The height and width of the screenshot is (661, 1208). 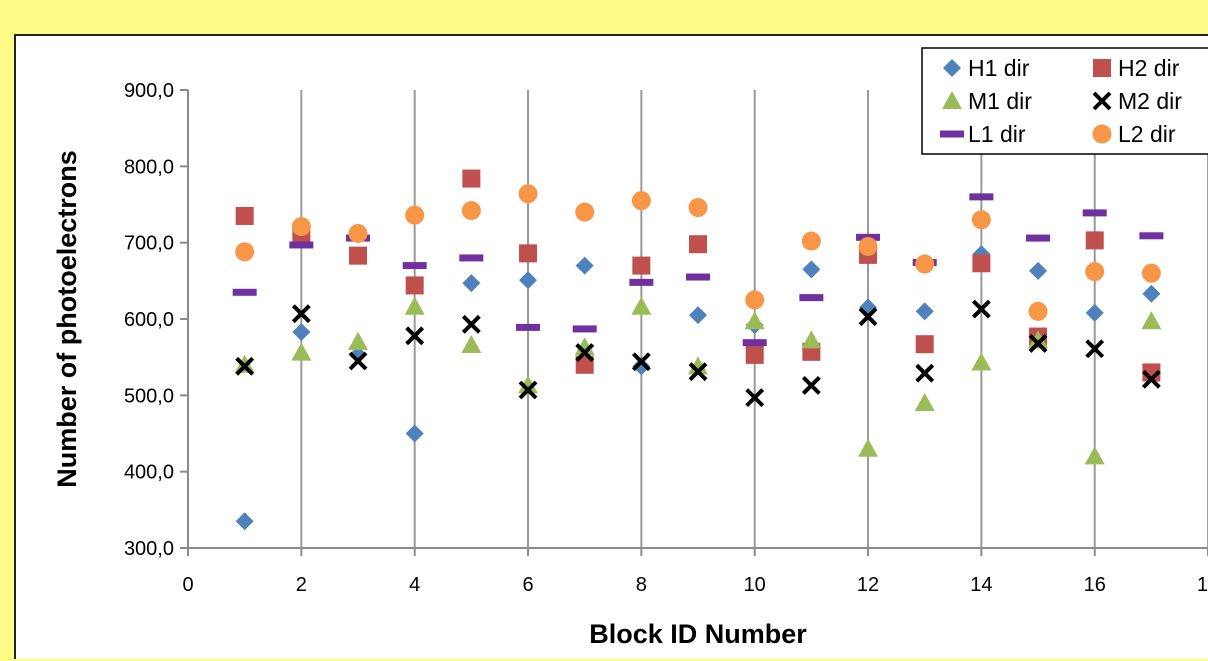 What do you see at coordinates (641, 585) in the screenshot?
I see `x-tick-label: 8` at bounding box center [641, 585].